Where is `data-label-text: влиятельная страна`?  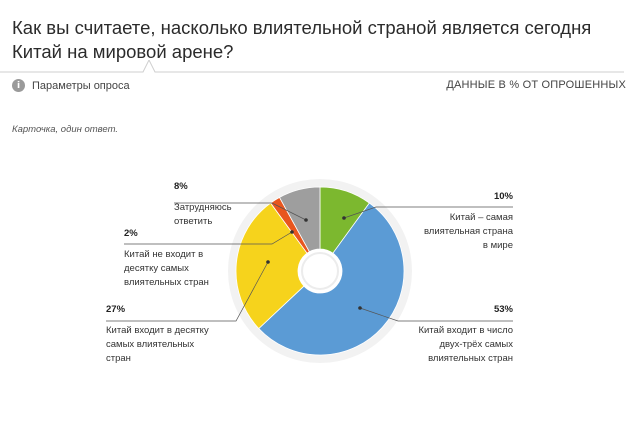
data-label-text: влиятельная страна is located at coordinates (469, 231).